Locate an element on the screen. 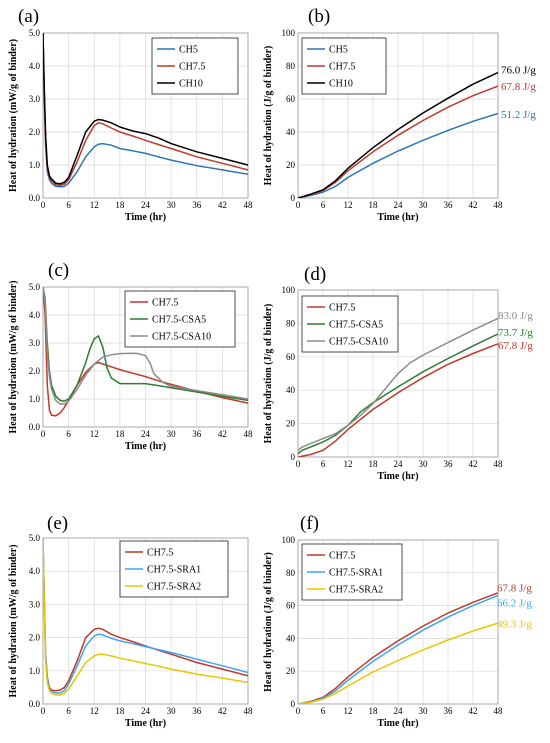 The height and width of the screenshot is (743, 550). end-value-label: 51.2 J/g is located at coordinates (518, 115).